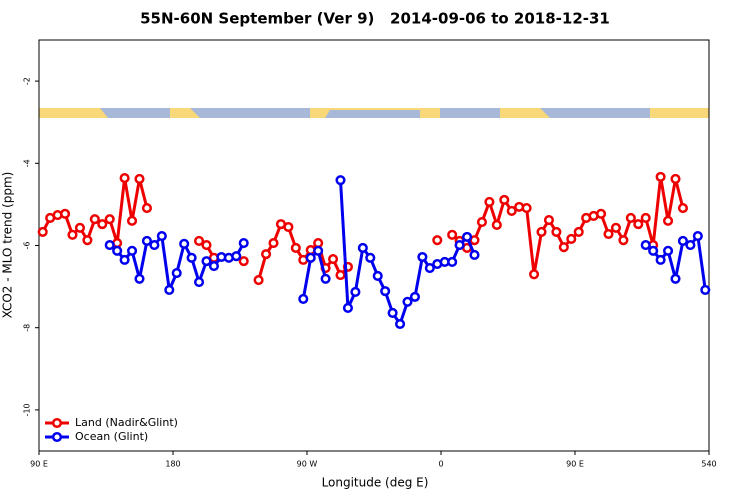 The image size is (750, 500). I want to click on legend-label: Land (Nadir&Glint), so click(126, 422).